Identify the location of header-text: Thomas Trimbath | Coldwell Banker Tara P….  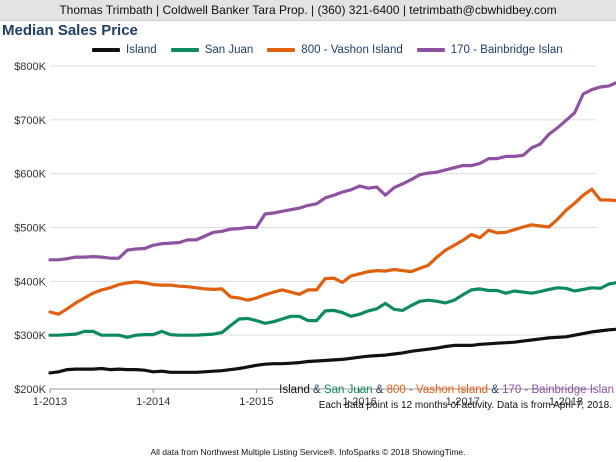
(308, 10).